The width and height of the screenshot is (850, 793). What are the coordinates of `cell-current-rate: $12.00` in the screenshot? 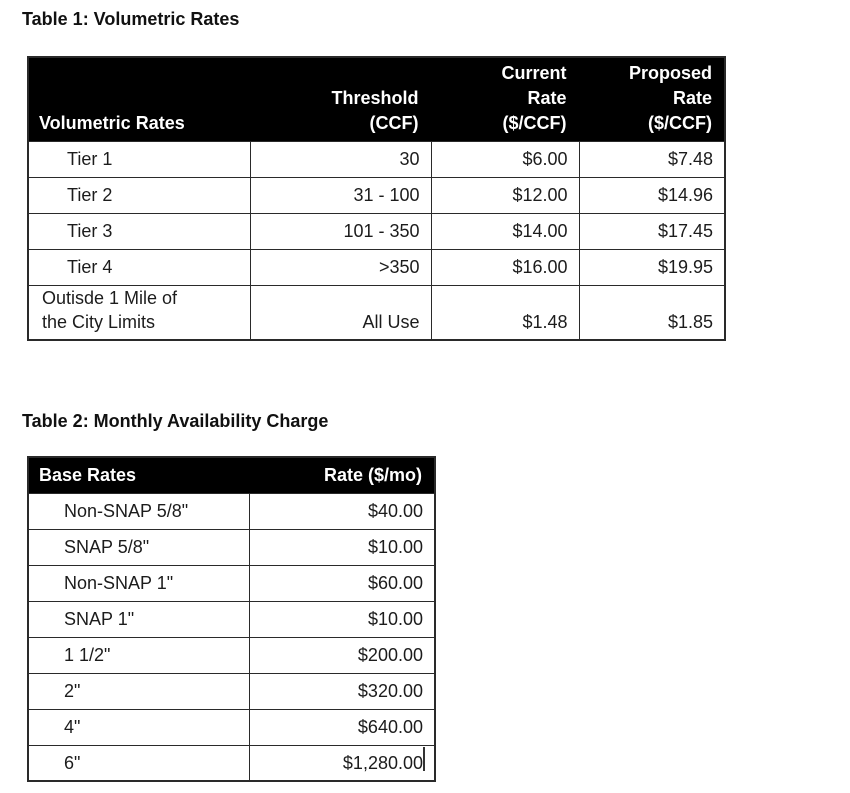 It's located at (505, 195).